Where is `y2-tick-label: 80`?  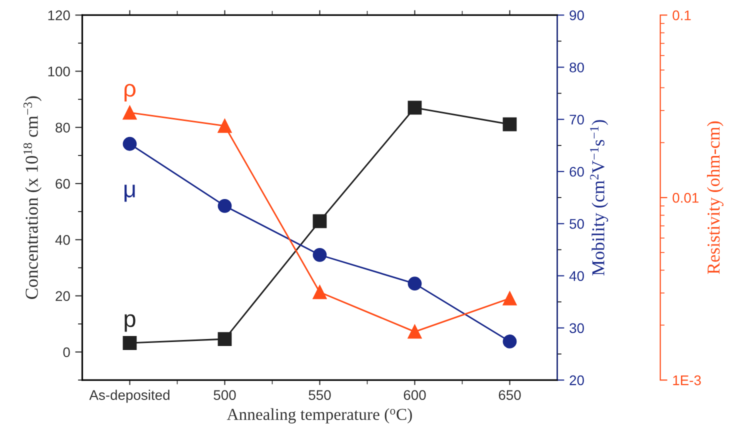
y2-tick-label: 80 is located at coordinates (577, 67).